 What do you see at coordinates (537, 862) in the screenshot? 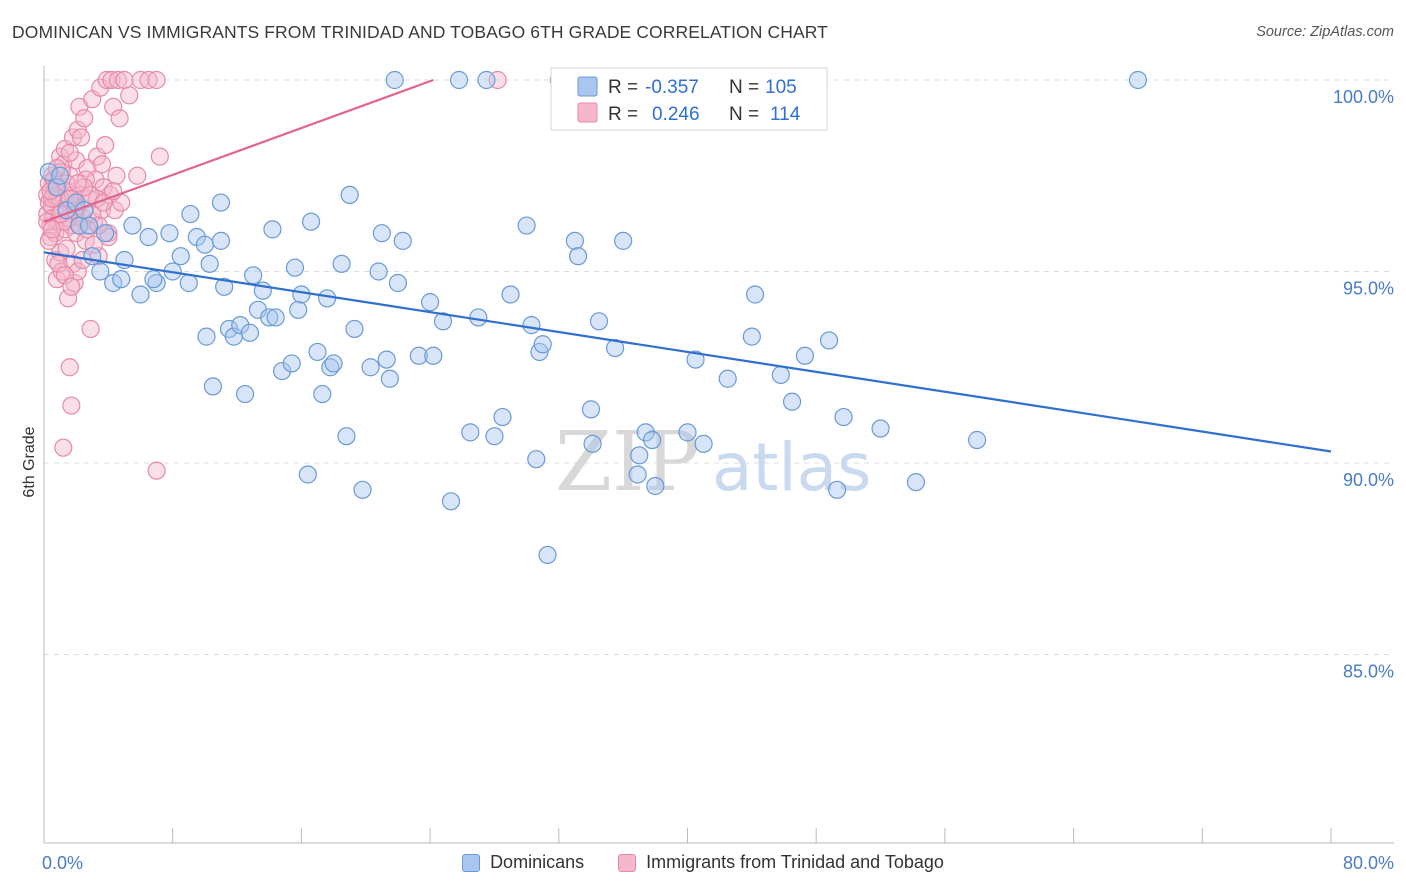
I see `legend-label-dominicans: Dominicans` at bounding box center [537, 862].